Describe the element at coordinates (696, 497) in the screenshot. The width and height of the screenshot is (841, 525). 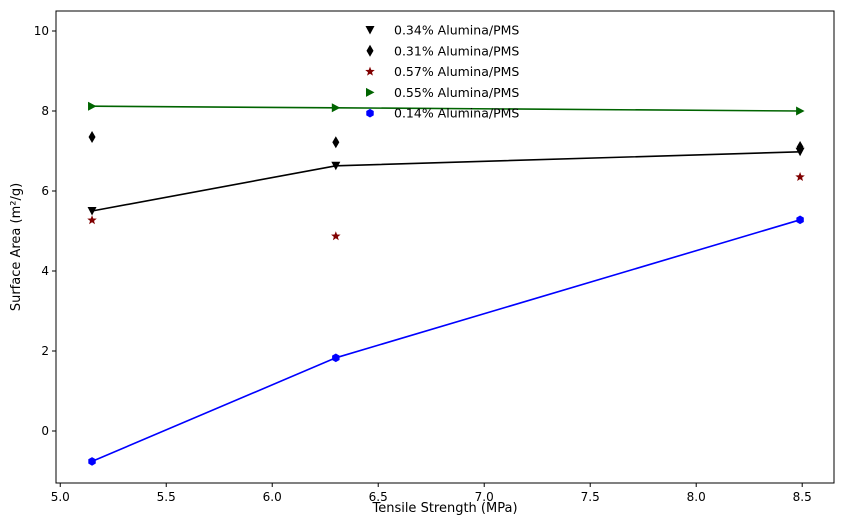
I see `x-tick-label: 8.0` at that location.